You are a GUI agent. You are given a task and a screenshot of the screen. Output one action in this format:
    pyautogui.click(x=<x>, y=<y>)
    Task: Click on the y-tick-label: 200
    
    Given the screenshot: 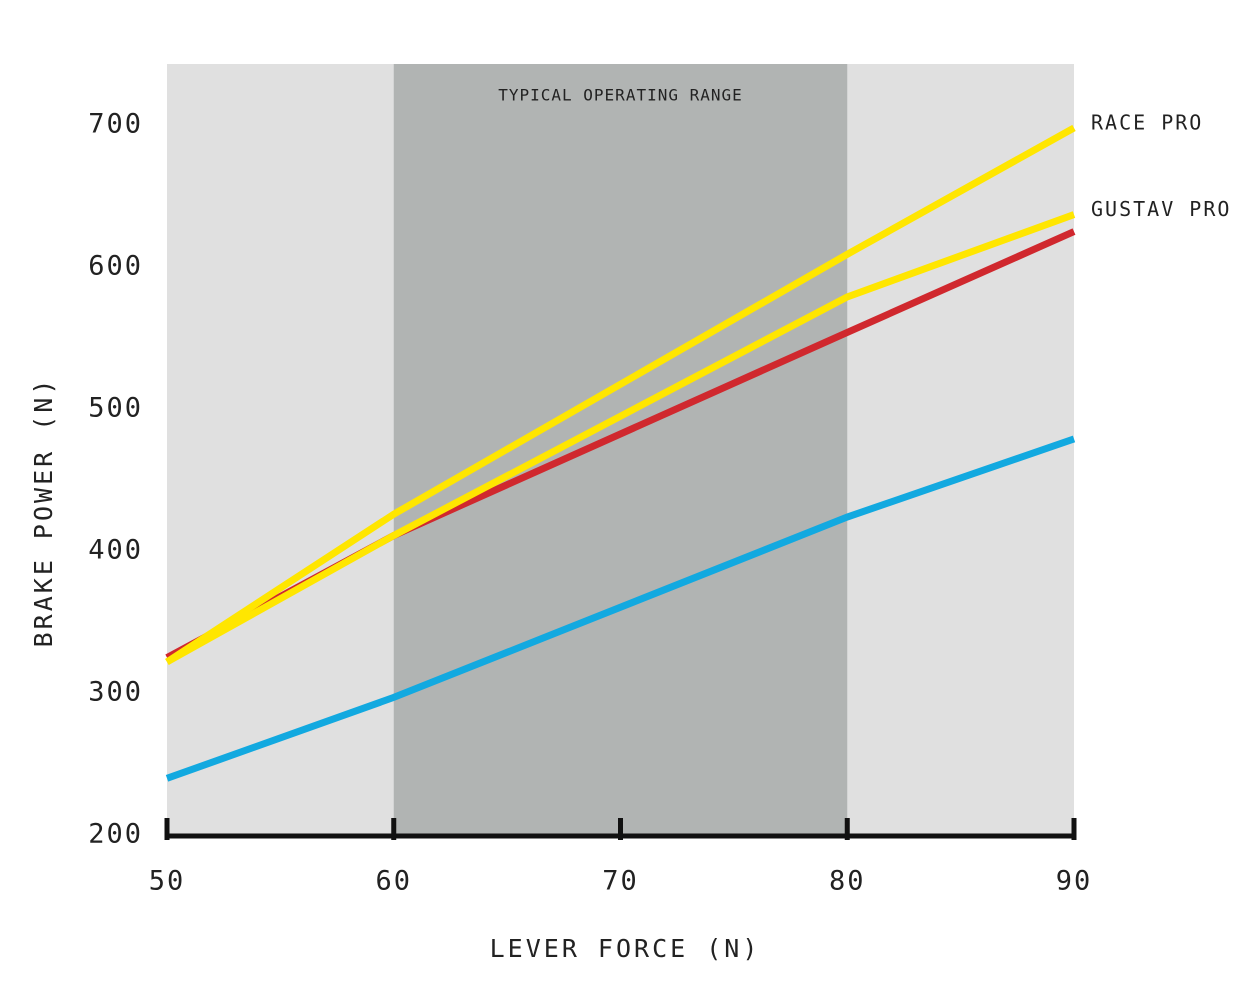 What is the action you would take?
    pyautogui.click(x=115, y=834)
    